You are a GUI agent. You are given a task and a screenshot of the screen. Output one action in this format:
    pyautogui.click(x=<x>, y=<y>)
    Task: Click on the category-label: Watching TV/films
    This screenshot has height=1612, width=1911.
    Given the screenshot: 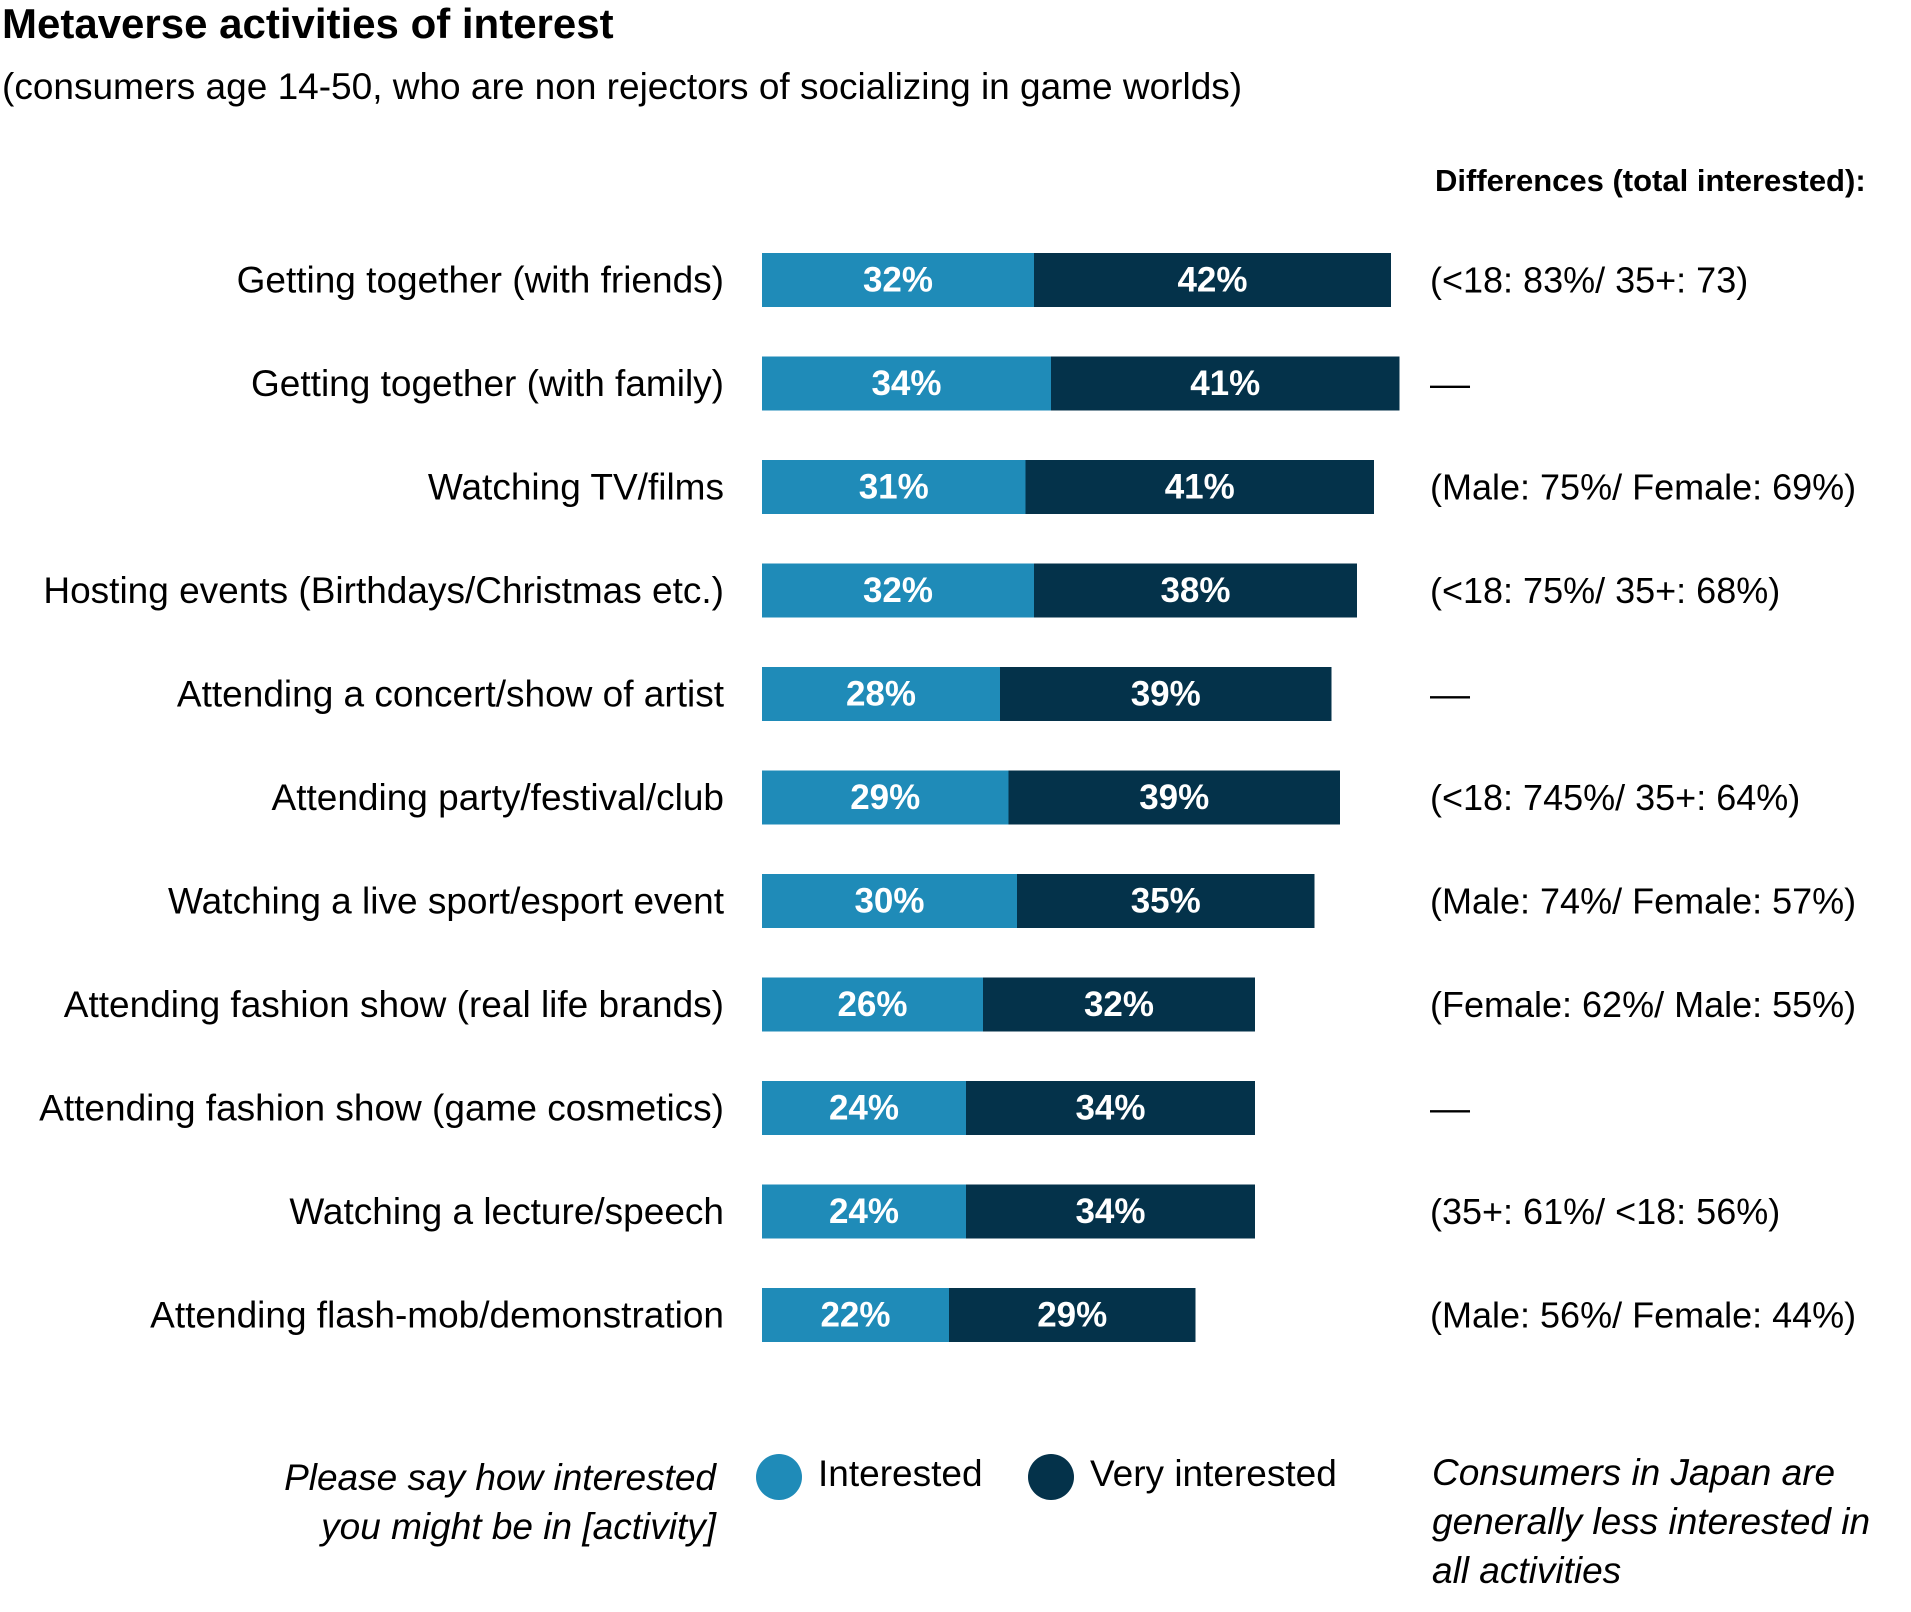 What is the action you would take?
    pyautogui.click(x=576, y=487)
    